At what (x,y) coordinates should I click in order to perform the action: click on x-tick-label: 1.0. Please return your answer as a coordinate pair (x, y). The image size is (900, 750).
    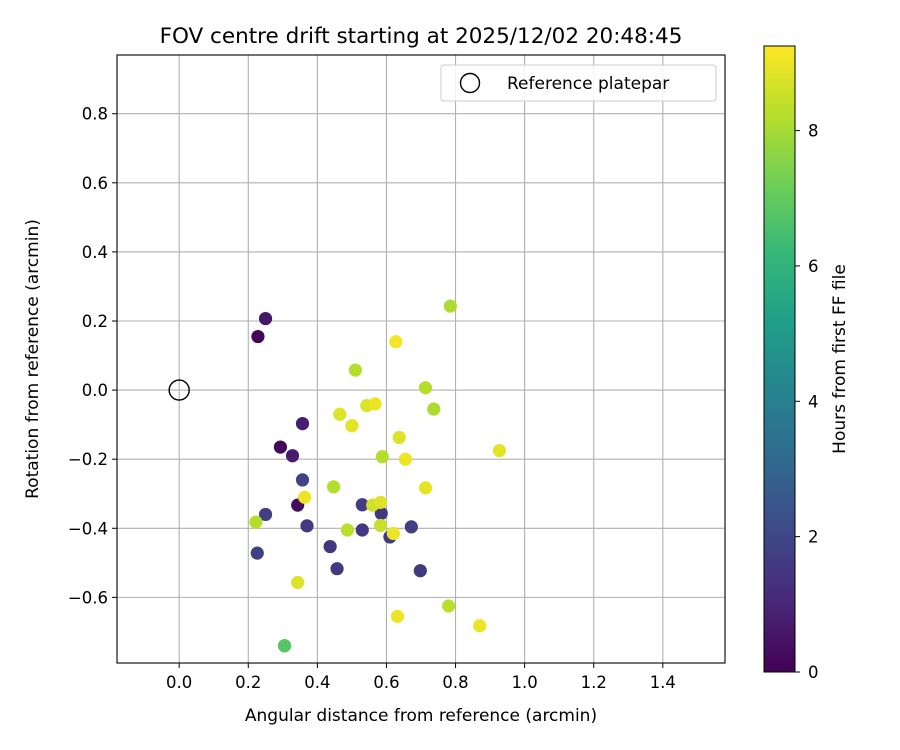
    Looking at the image, I should click on (525, 682).